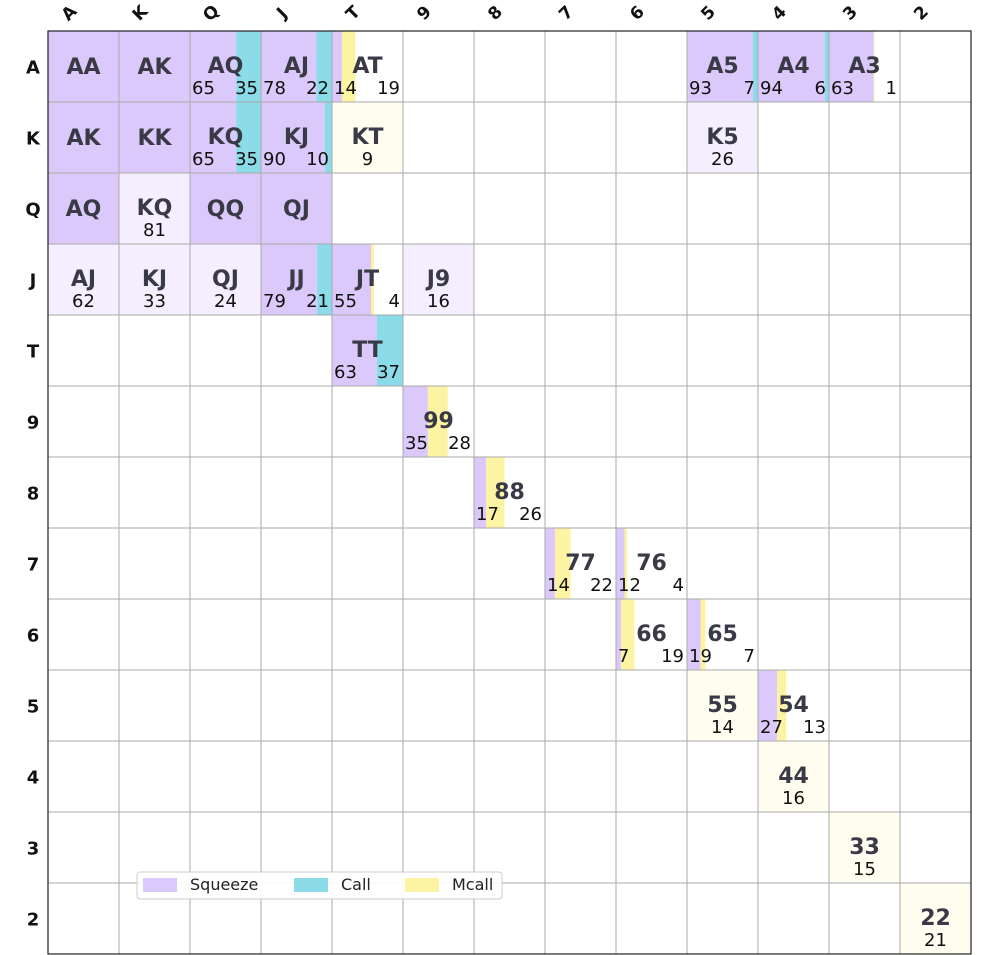 The width and height of the screenshot is (1000, 955). I want to click on cell-freq-label-left: 63, so click(345, 372).